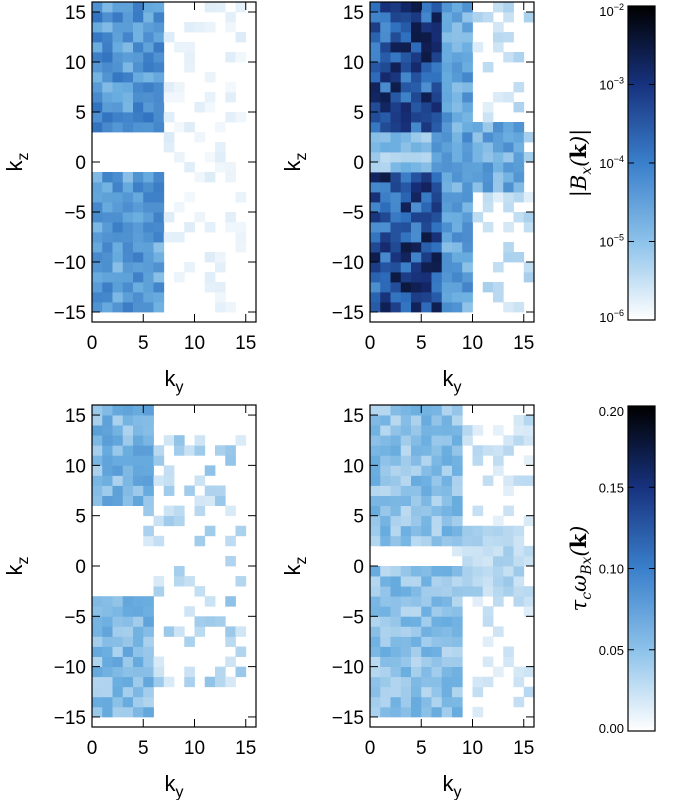 Image resolution: width=683 pixels, height=800 pixels. Describe the element at coordinates (611, 650) in the screenshot. I see `colorbar-tick-label: 0.05` at that location.